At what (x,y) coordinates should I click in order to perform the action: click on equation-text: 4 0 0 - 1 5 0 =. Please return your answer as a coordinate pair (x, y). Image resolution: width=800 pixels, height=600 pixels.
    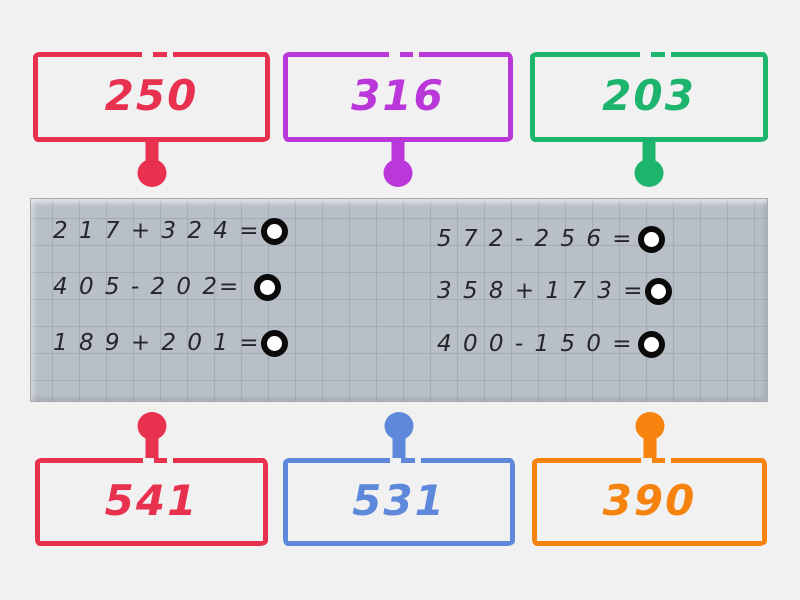
    Looking at the image, I should click on (535, 344).